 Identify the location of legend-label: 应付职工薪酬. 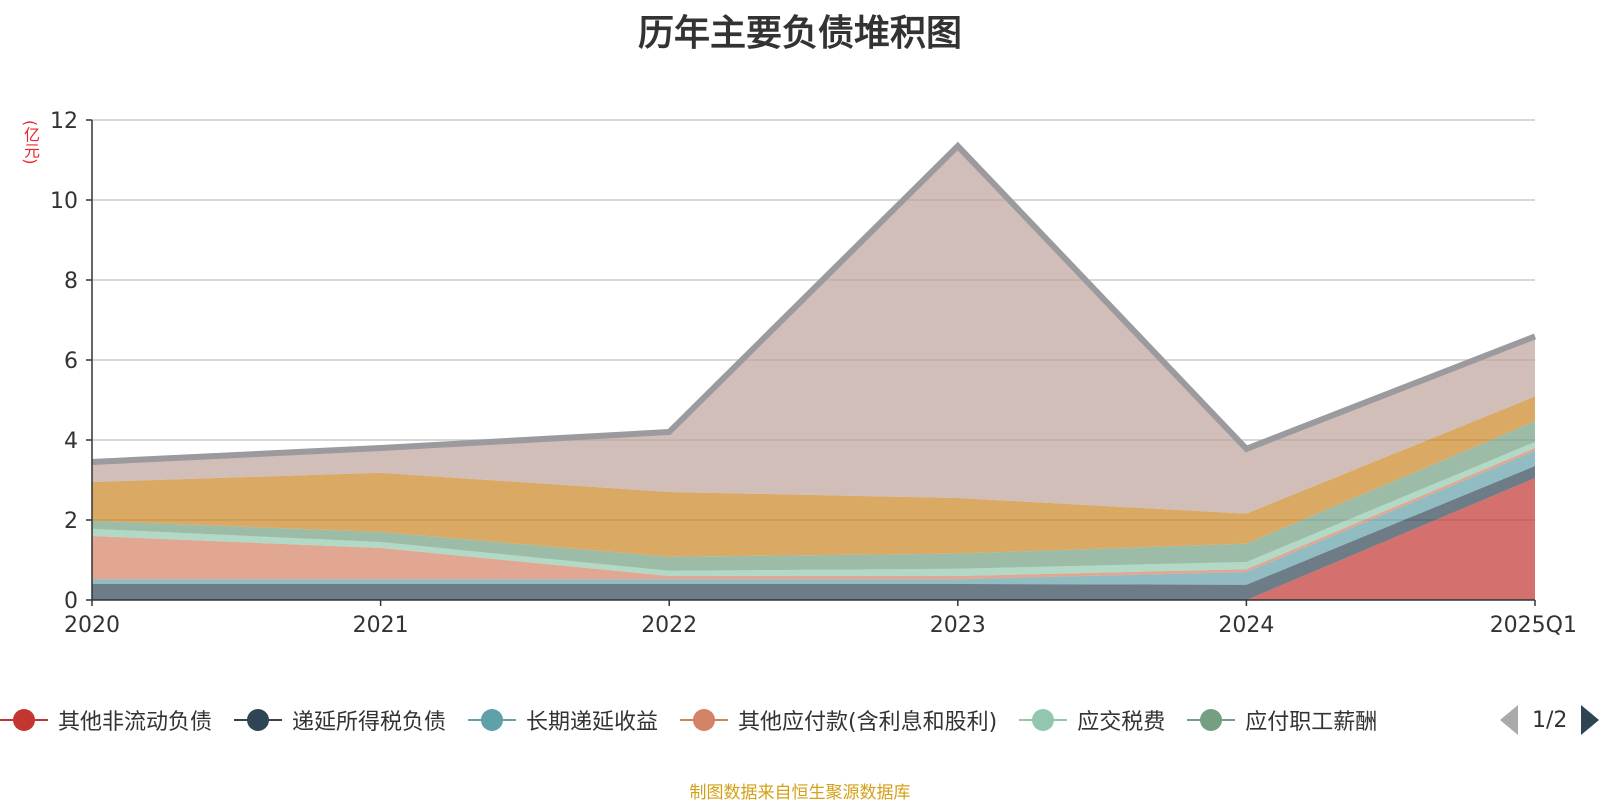
(1311, 722).